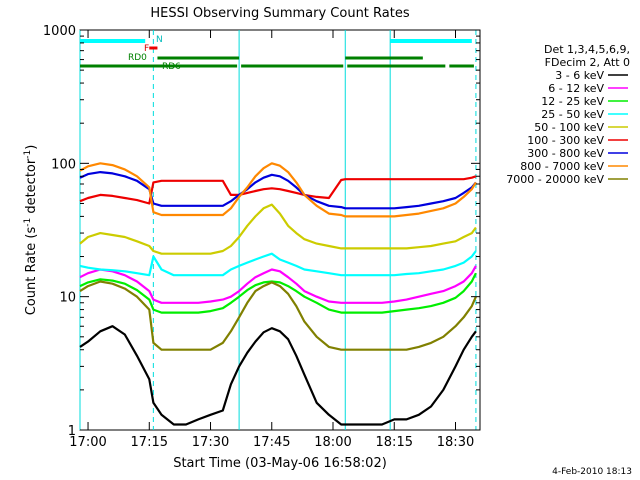 The image size is (640, 480). Describe the element at coordinates (572, 101) in the screenshot. I see `legend-label-2: 12 - 25 keV` at that location.